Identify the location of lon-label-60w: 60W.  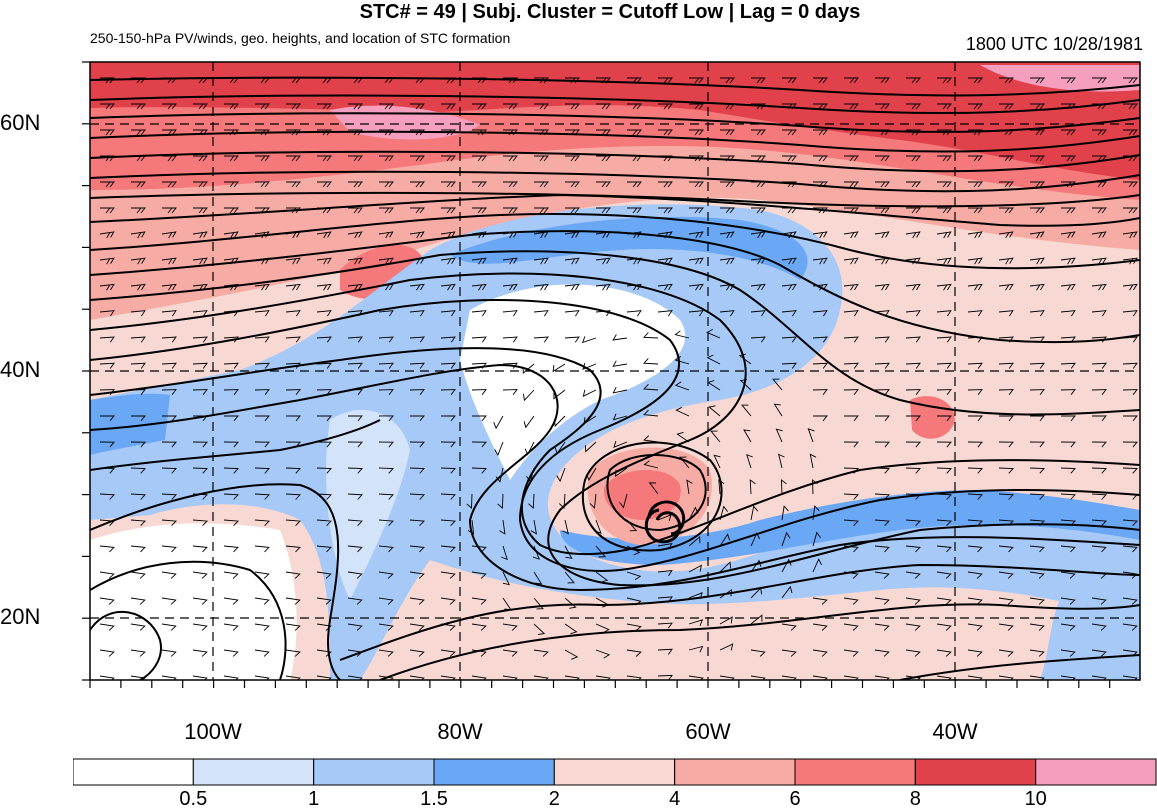
(708, 731).